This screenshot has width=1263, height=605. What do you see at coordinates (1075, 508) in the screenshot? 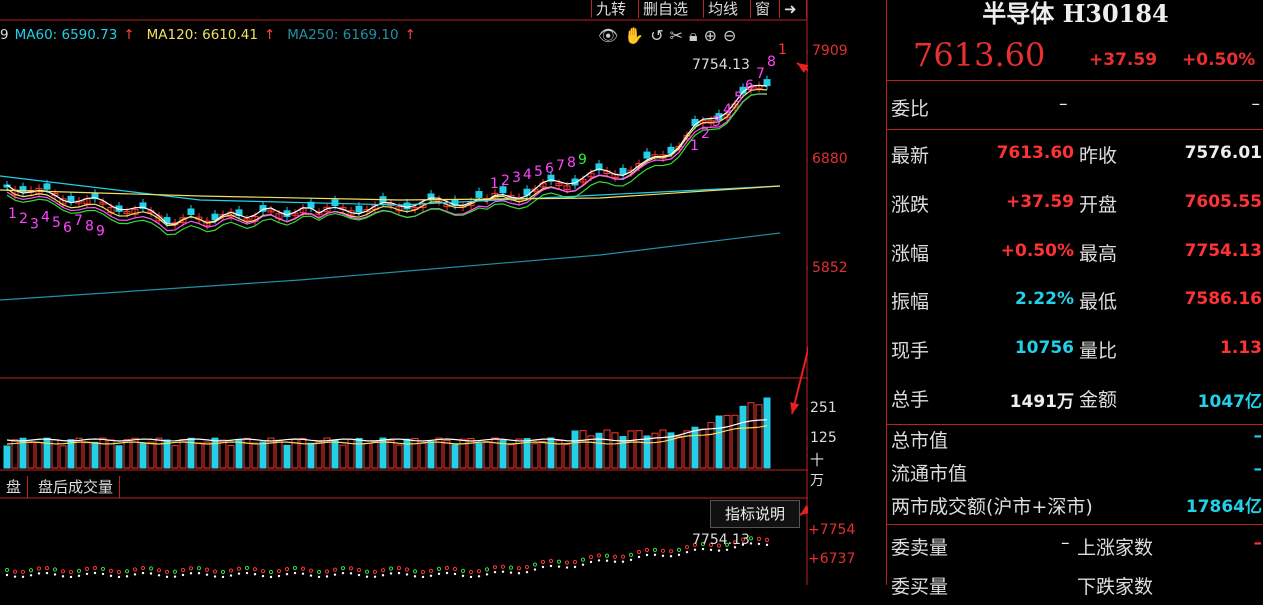
I see `stat-row: 两市成交额(沪市+深市) 17864亿` at bounding box center [1075, 508].